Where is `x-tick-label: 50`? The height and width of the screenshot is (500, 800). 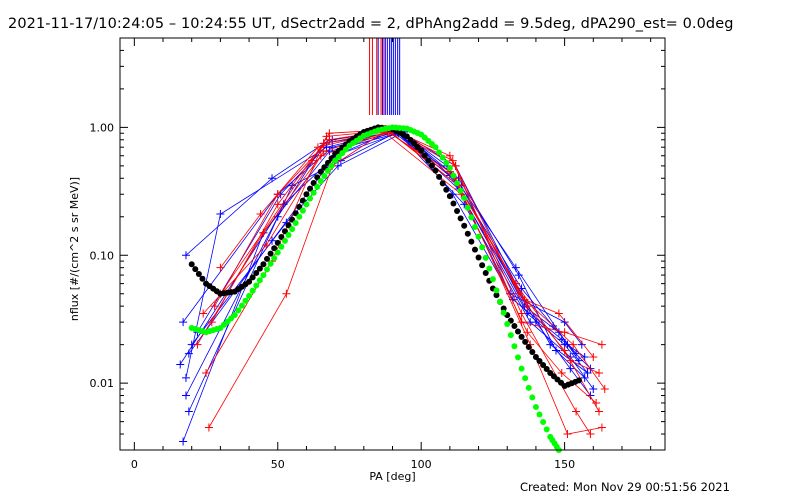
x-tick-label: 50 is located at coordinates (278, 464).